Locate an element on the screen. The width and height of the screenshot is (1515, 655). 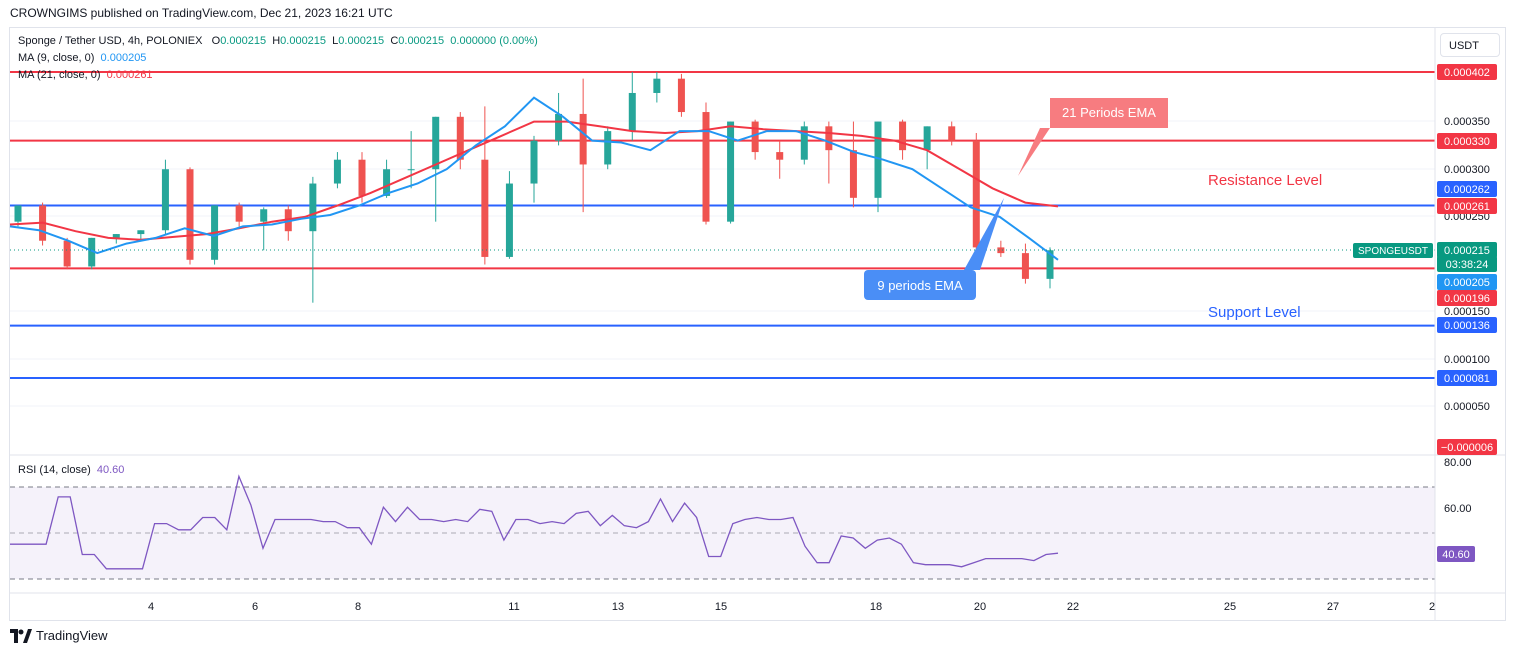
footer: TradingView is located at coordinates (59, 635).